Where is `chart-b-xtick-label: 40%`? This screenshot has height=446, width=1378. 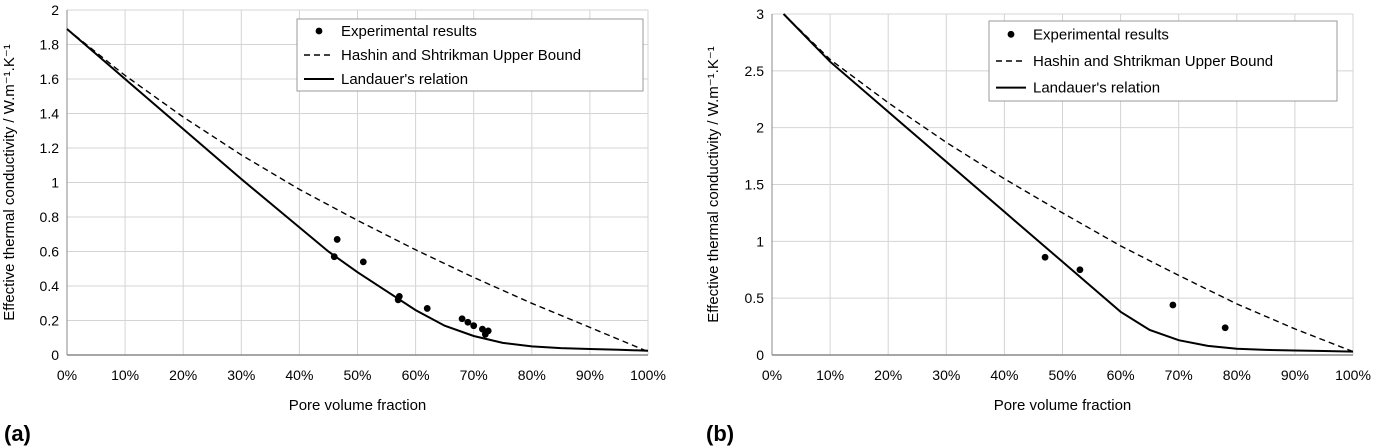
chart-b-xtick-label: 40% is located at coordinates (1004, 375).